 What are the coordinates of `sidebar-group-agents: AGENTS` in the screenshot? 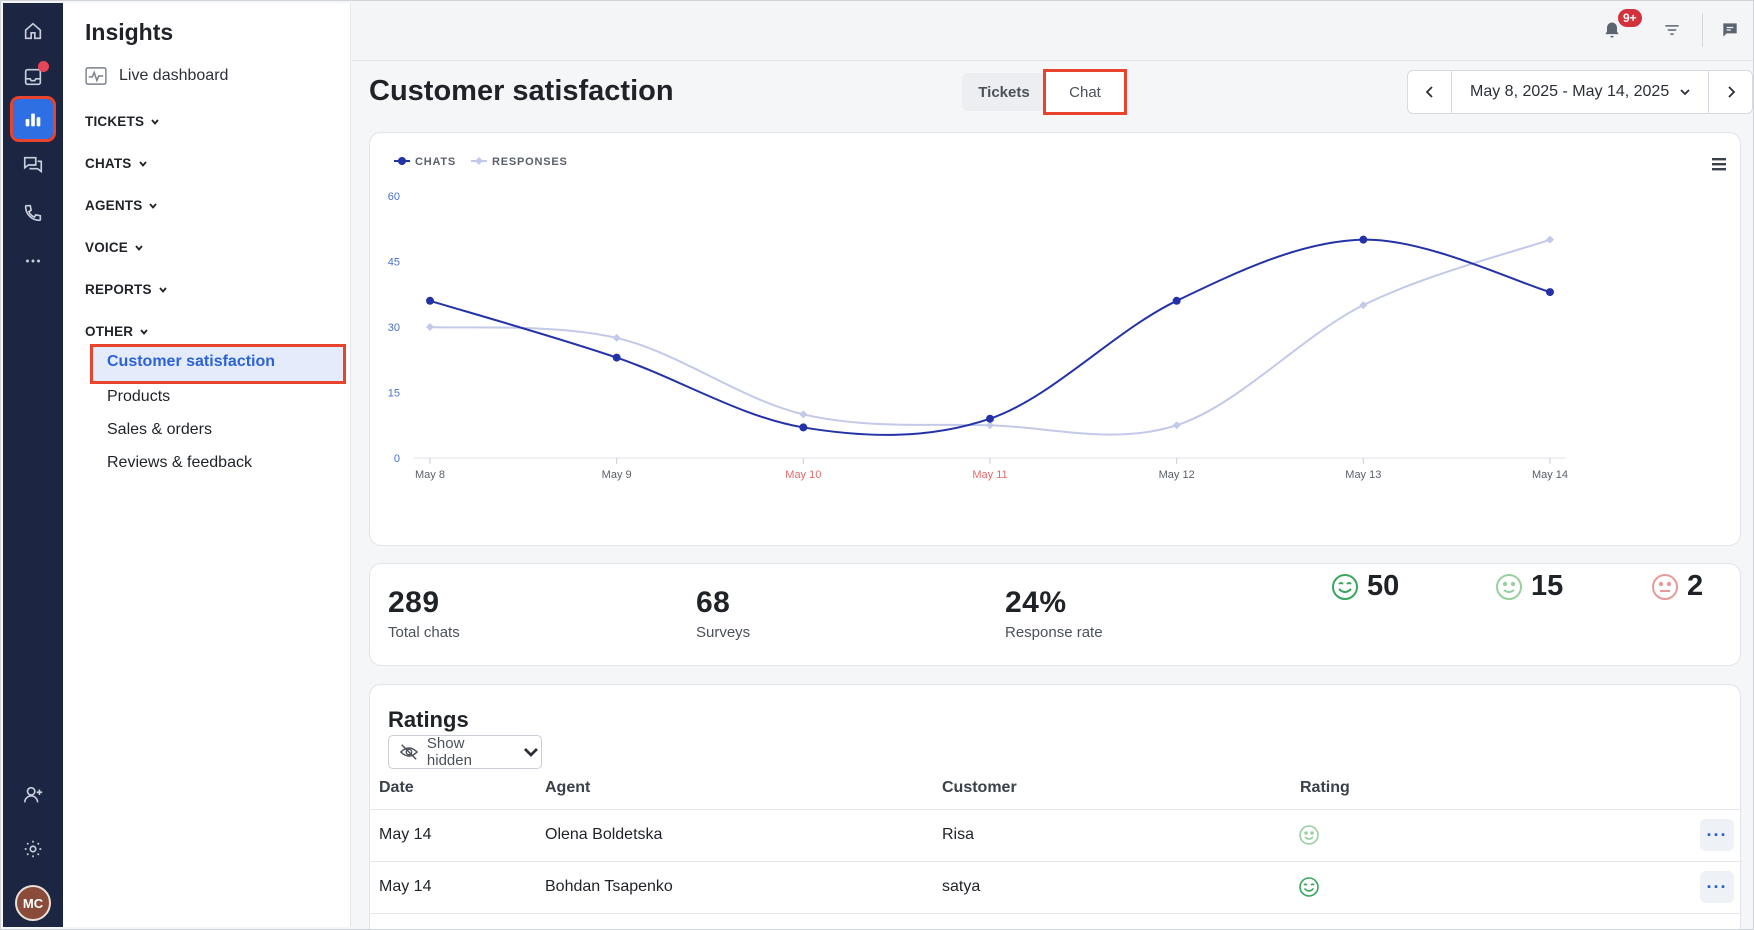 It's located at (121, 205).